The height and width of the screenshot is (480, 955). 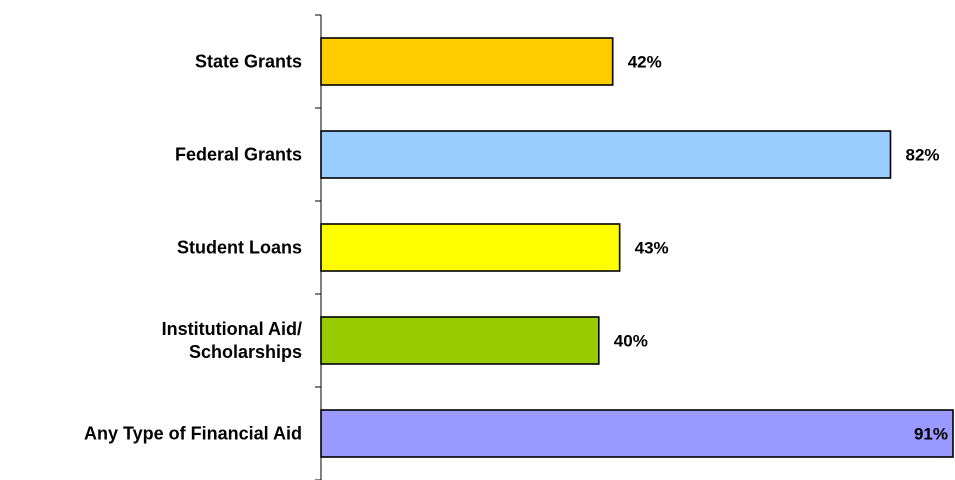 What do you see at coordinates (645, 62) in the screenshot?
I see `value-label: 42%` at bounding box center [645, 62].